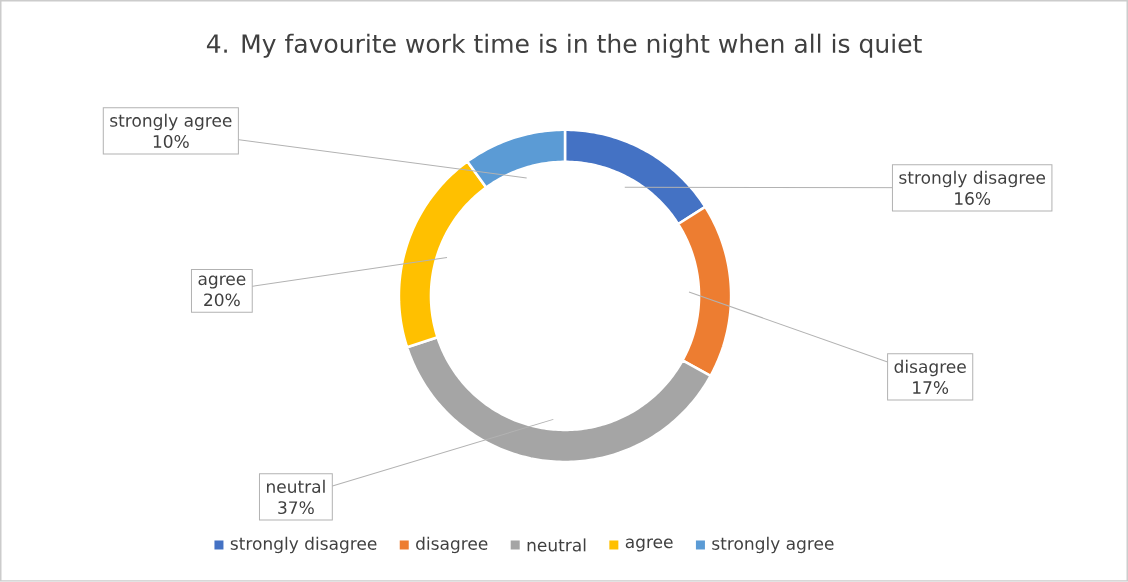 Image resolution: width=1128 pixels, height=582 pixels. What do you see at coordinates (296, 486) in the screenshot?
I see `slice-label: neutral` at bounding box center [296, 486].